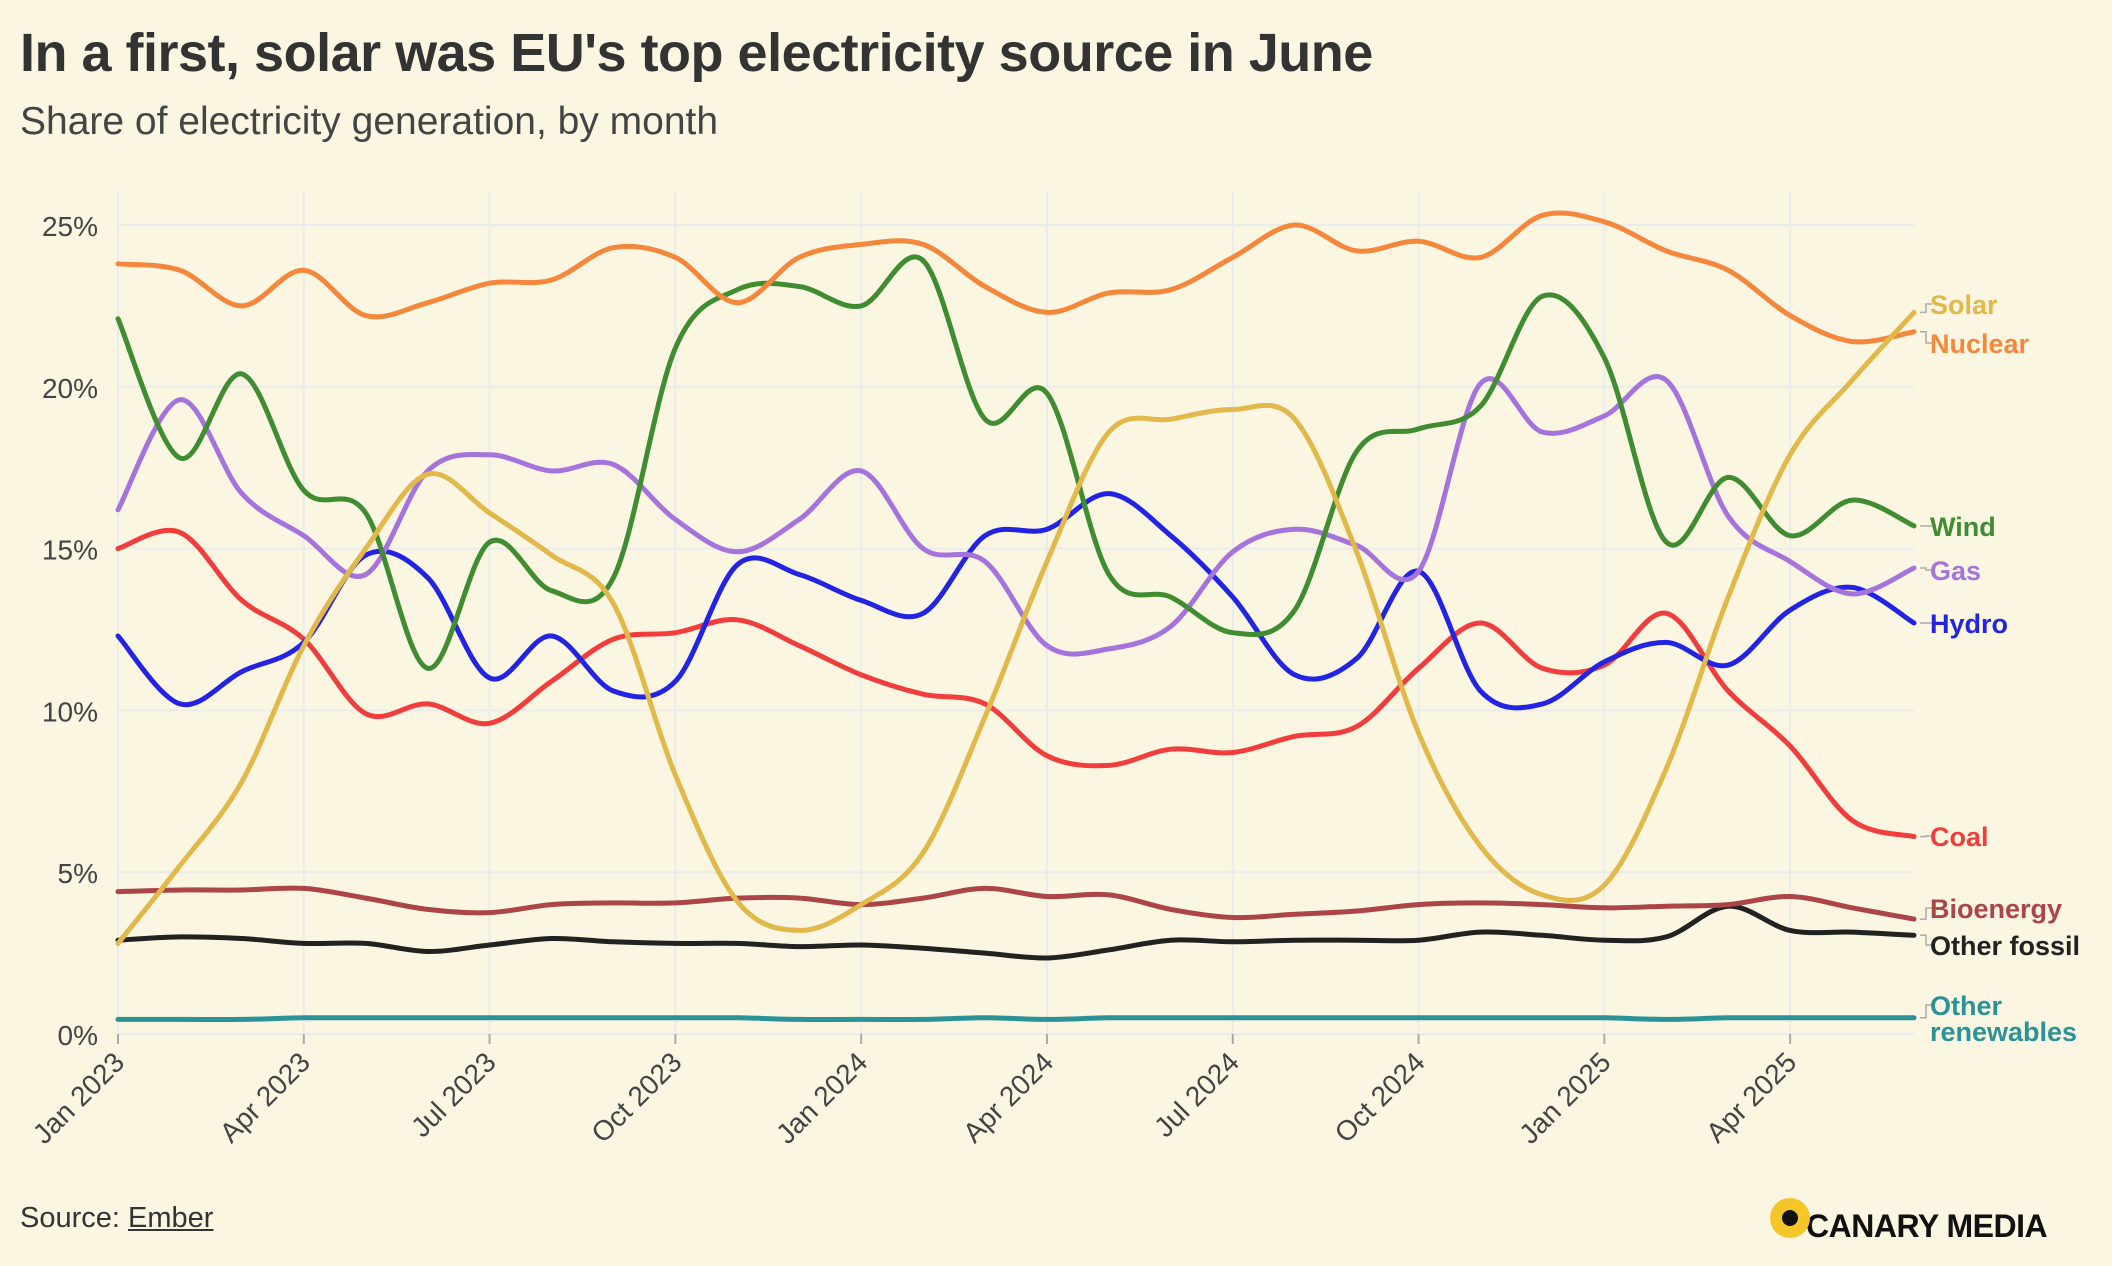  What do you see at coordinates (1016, 277) in the screenshot?
I see `series-line-nuclear` at bounding box center [1016, 277].